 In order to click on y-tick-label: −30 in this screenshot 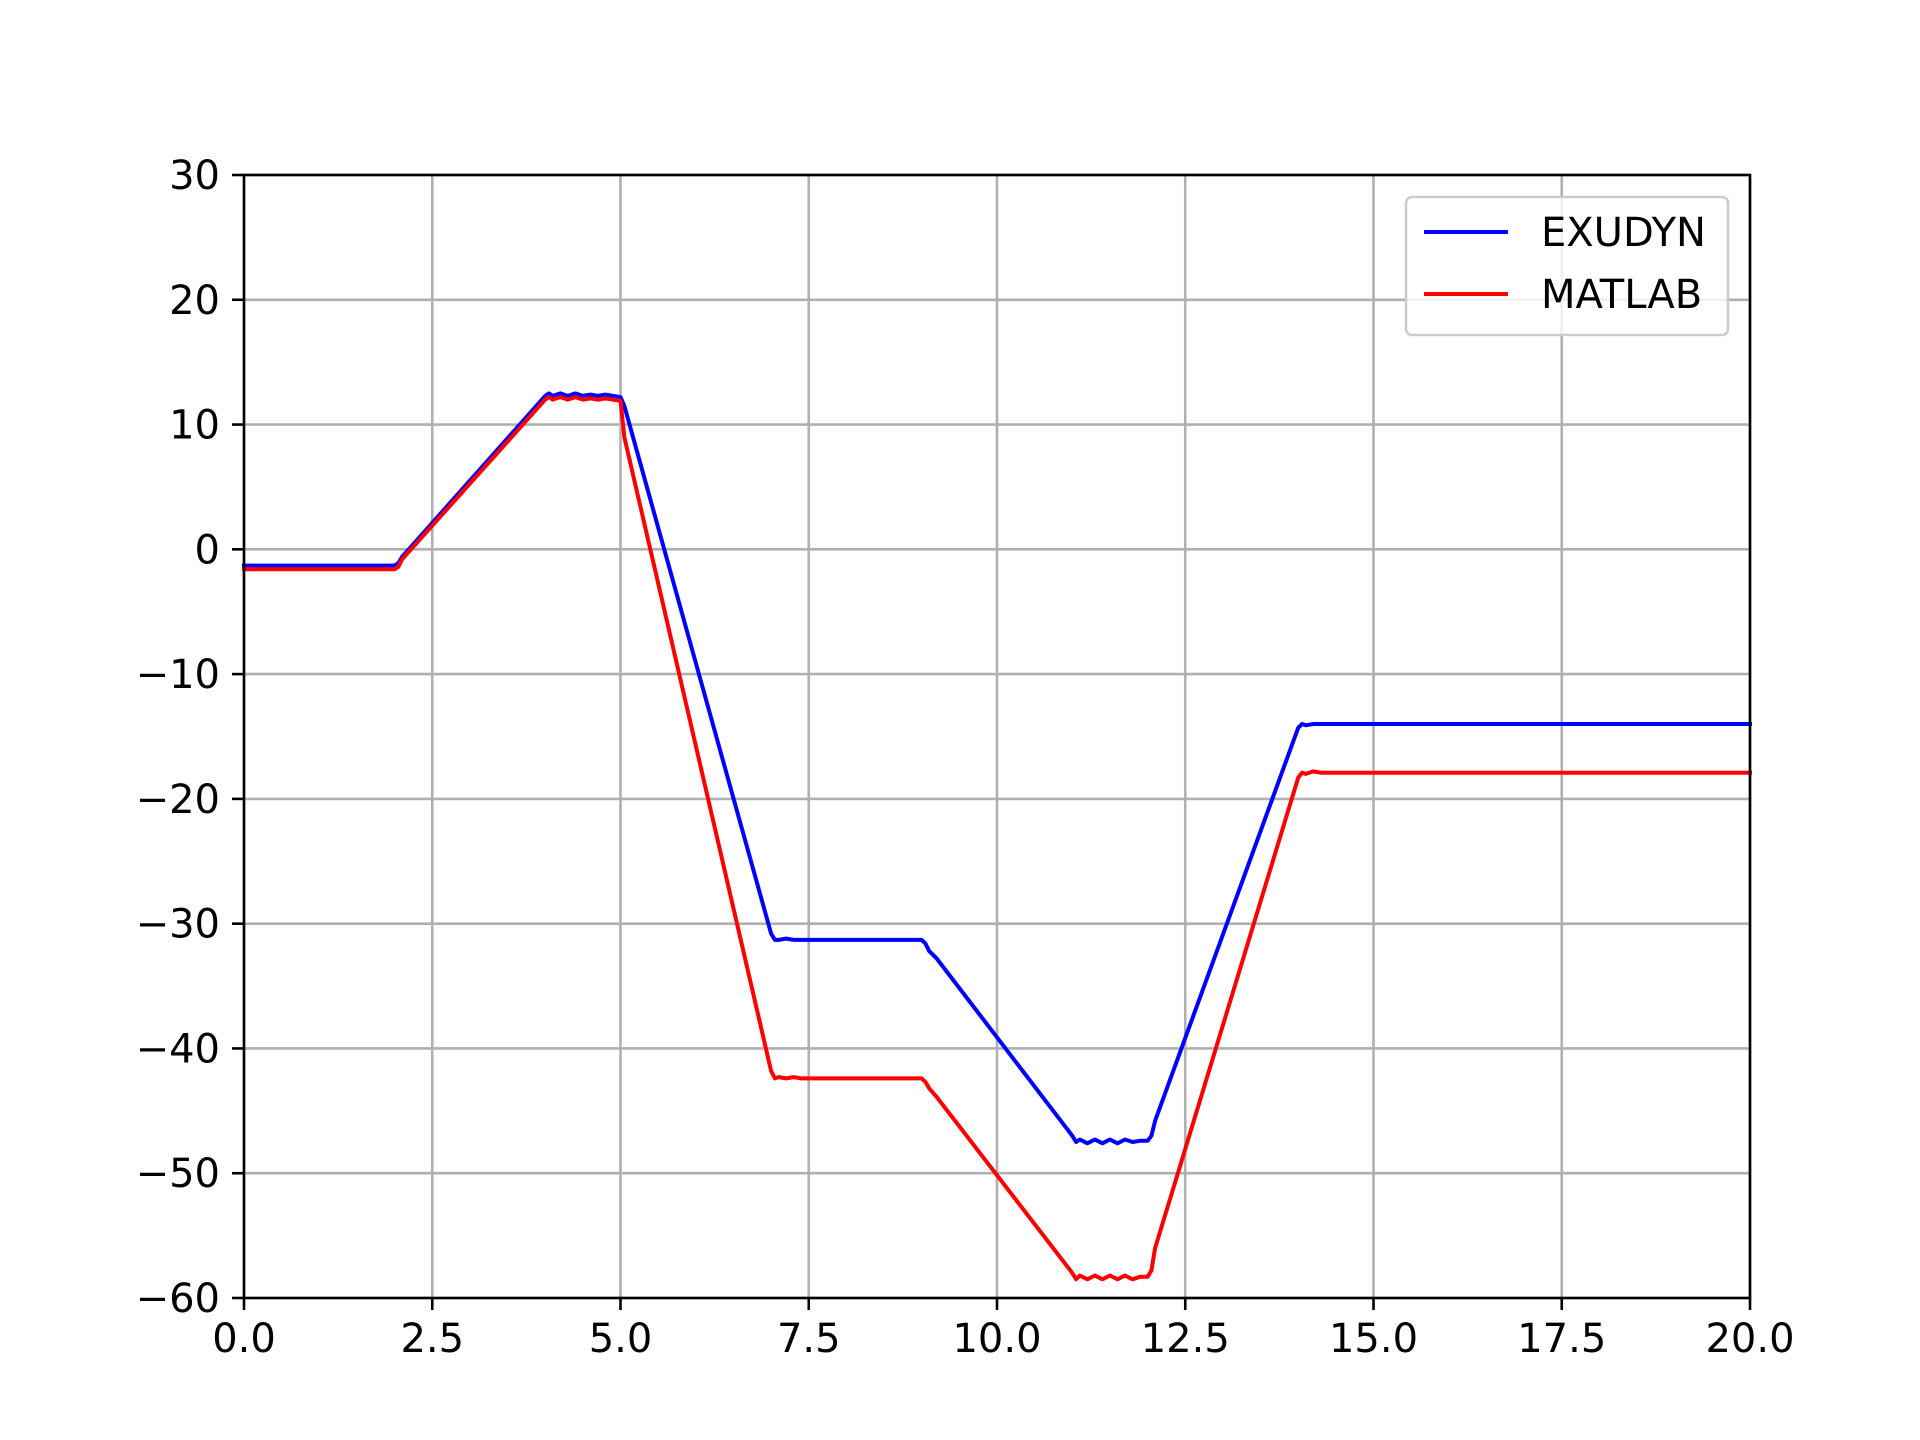, I will do `click(178, 925)`.